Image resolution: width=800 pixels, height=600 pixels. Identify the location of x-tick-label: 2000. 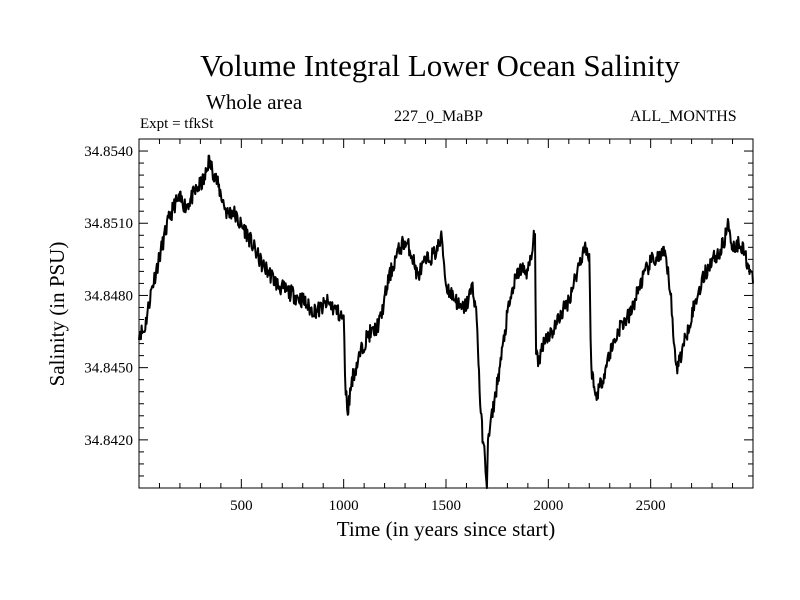
(548, 506).